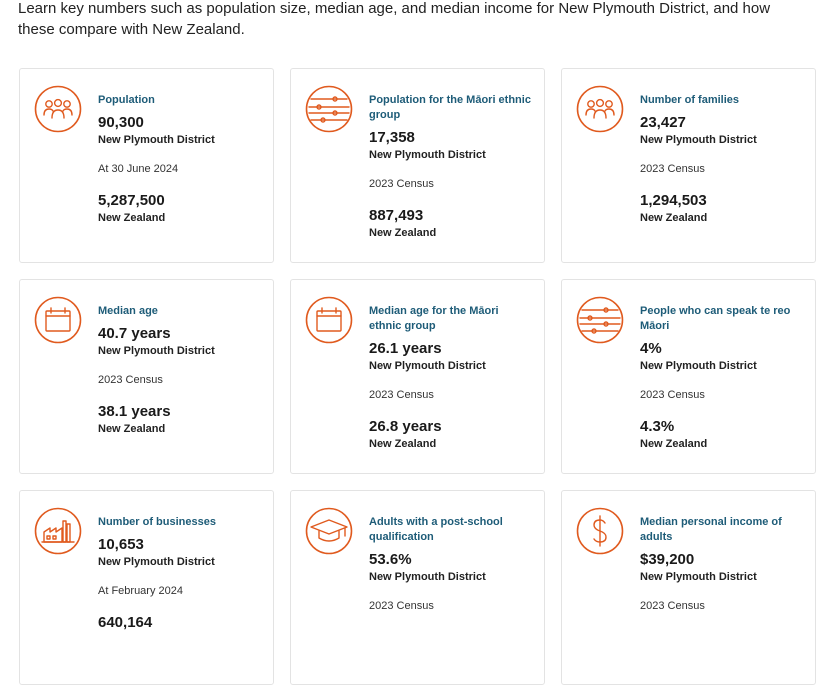 This screenshot has width=840, height=685. What do you see at coordinates (128, 311) in the screenshot?
I see `card-label: Median age` at bounding box center [128, 311].